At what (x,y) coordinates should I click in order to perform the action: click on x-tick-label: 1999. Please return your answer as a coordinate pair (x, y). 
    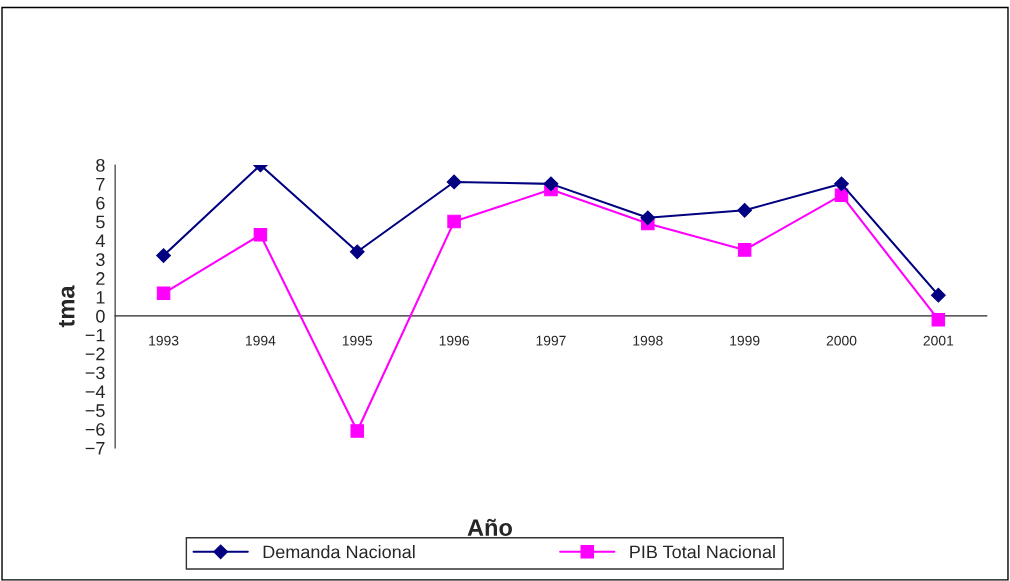
    Looking at the image, I should click on (745, 340).